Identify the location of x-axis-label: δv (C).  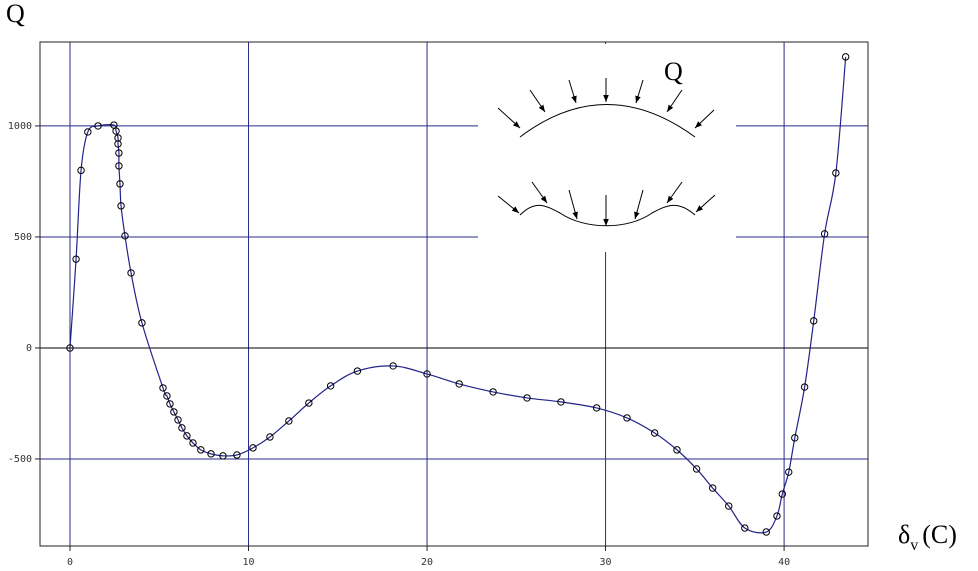
(927, 537).